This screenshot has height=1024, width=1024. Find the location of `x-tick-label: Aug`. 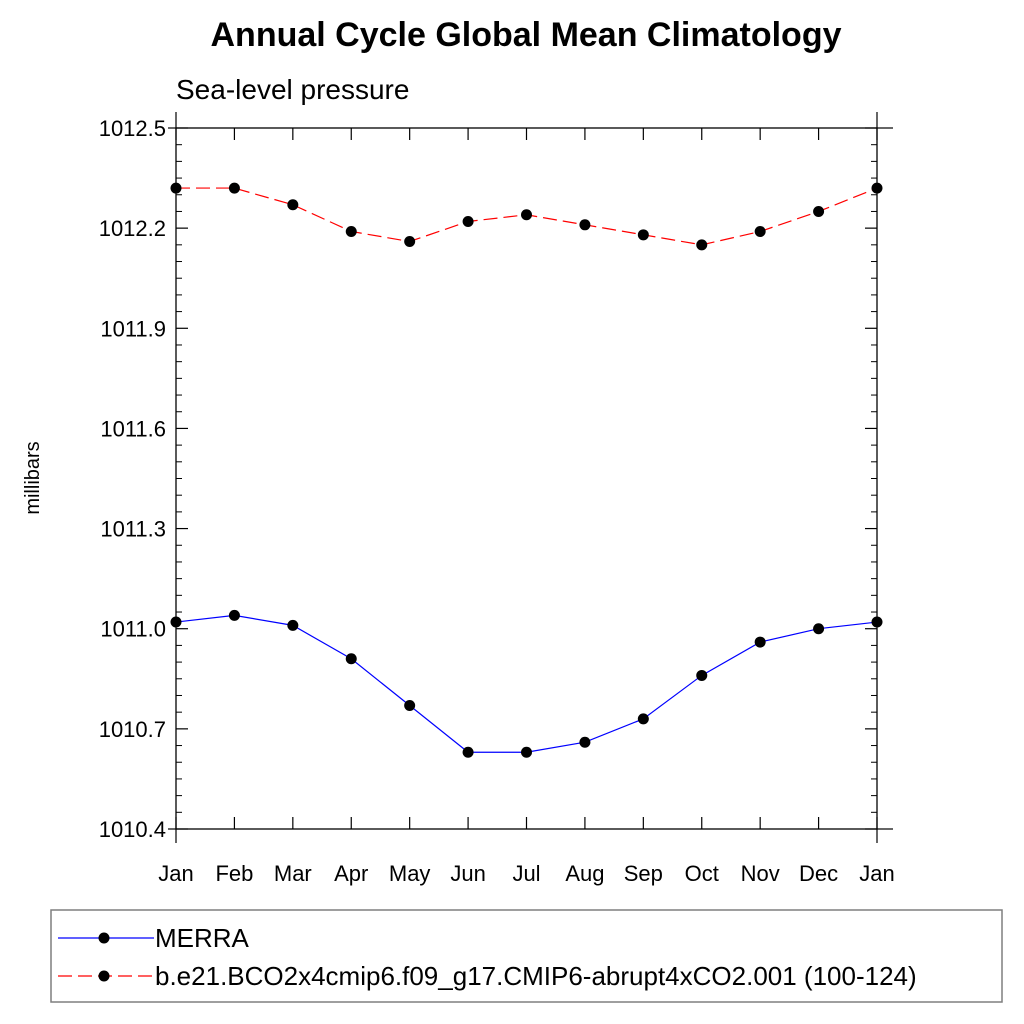

x-tick-label: Aug is located at coordinates (584, 873).